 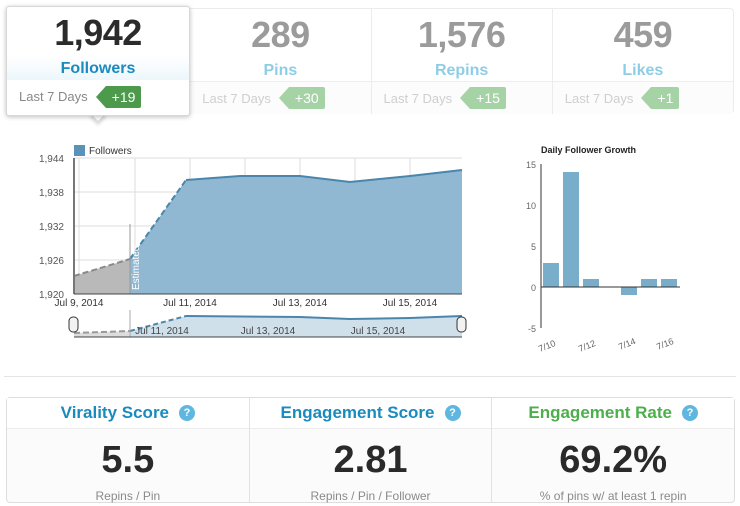 I want to click on svg-text: 1,938, so click(x=51, y=193).